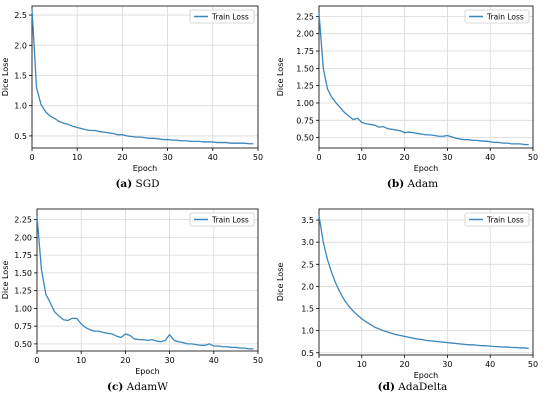 Image resolution: width=550 pixels, height=401 pixels. What do you see at coordinates (395, 184) in the screenshot?
I see `caption-tag: (b)` at bounding box center [395, 184].